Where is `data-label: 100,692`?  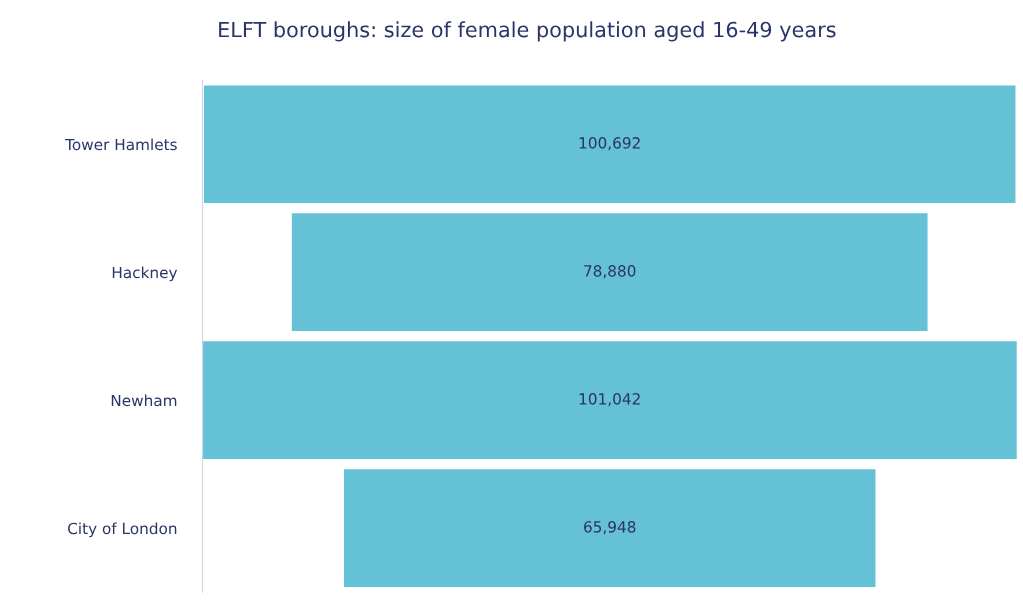 data-label: 100,692 is located at coordinates (609, 144).